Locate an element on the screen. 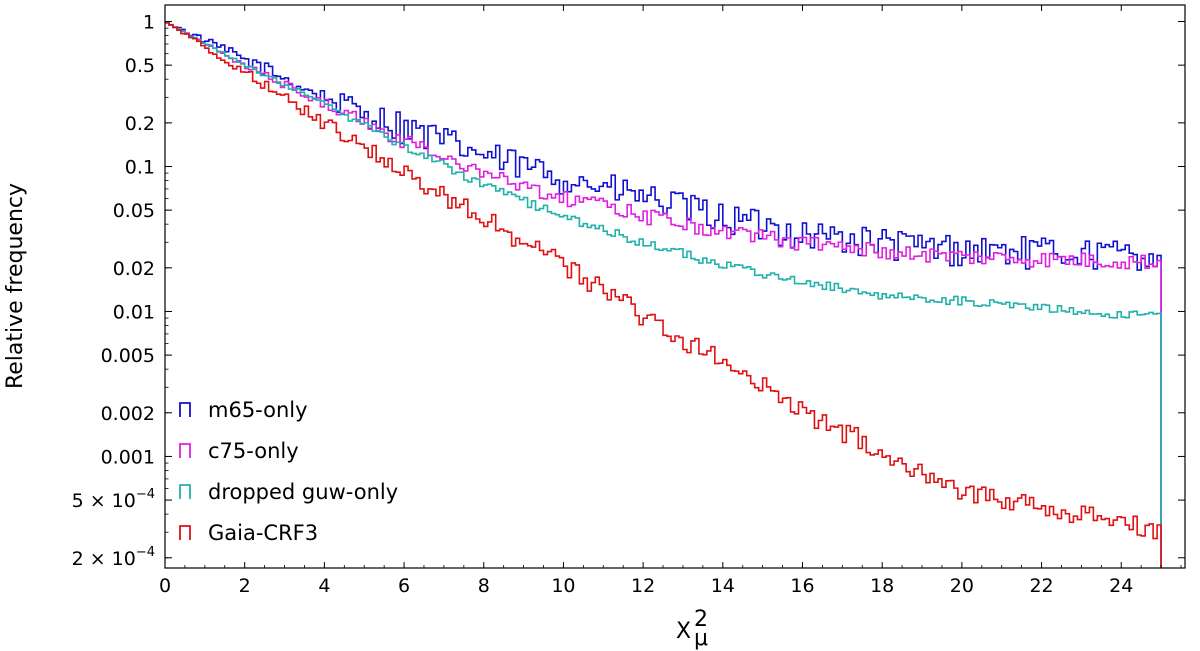  y-tick-label: 0.5 is located at coordinates (140, 66).